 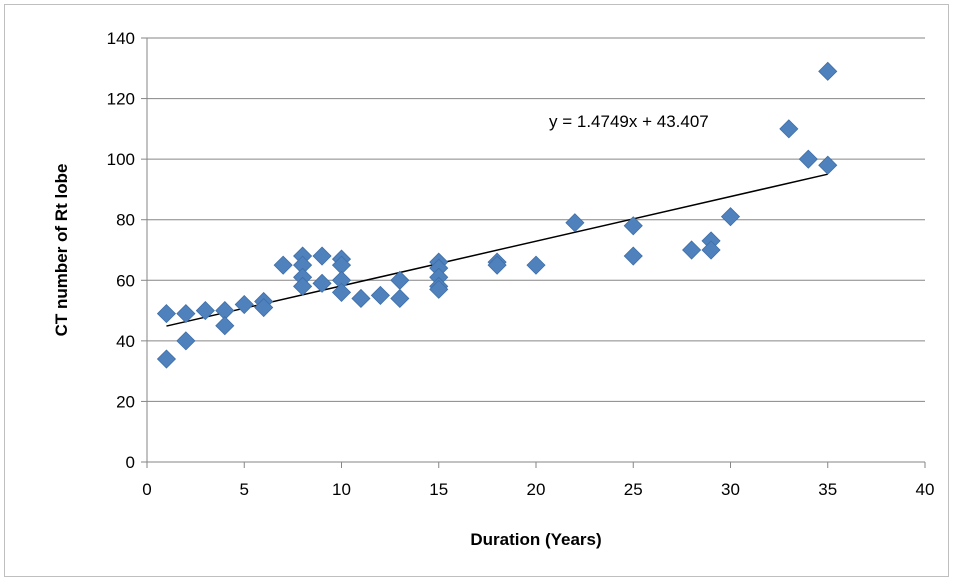 What do you see at coordinates (121, 159) in the screenshot?
I see `y-tick-label: 100` at bounding box center [121, 159].